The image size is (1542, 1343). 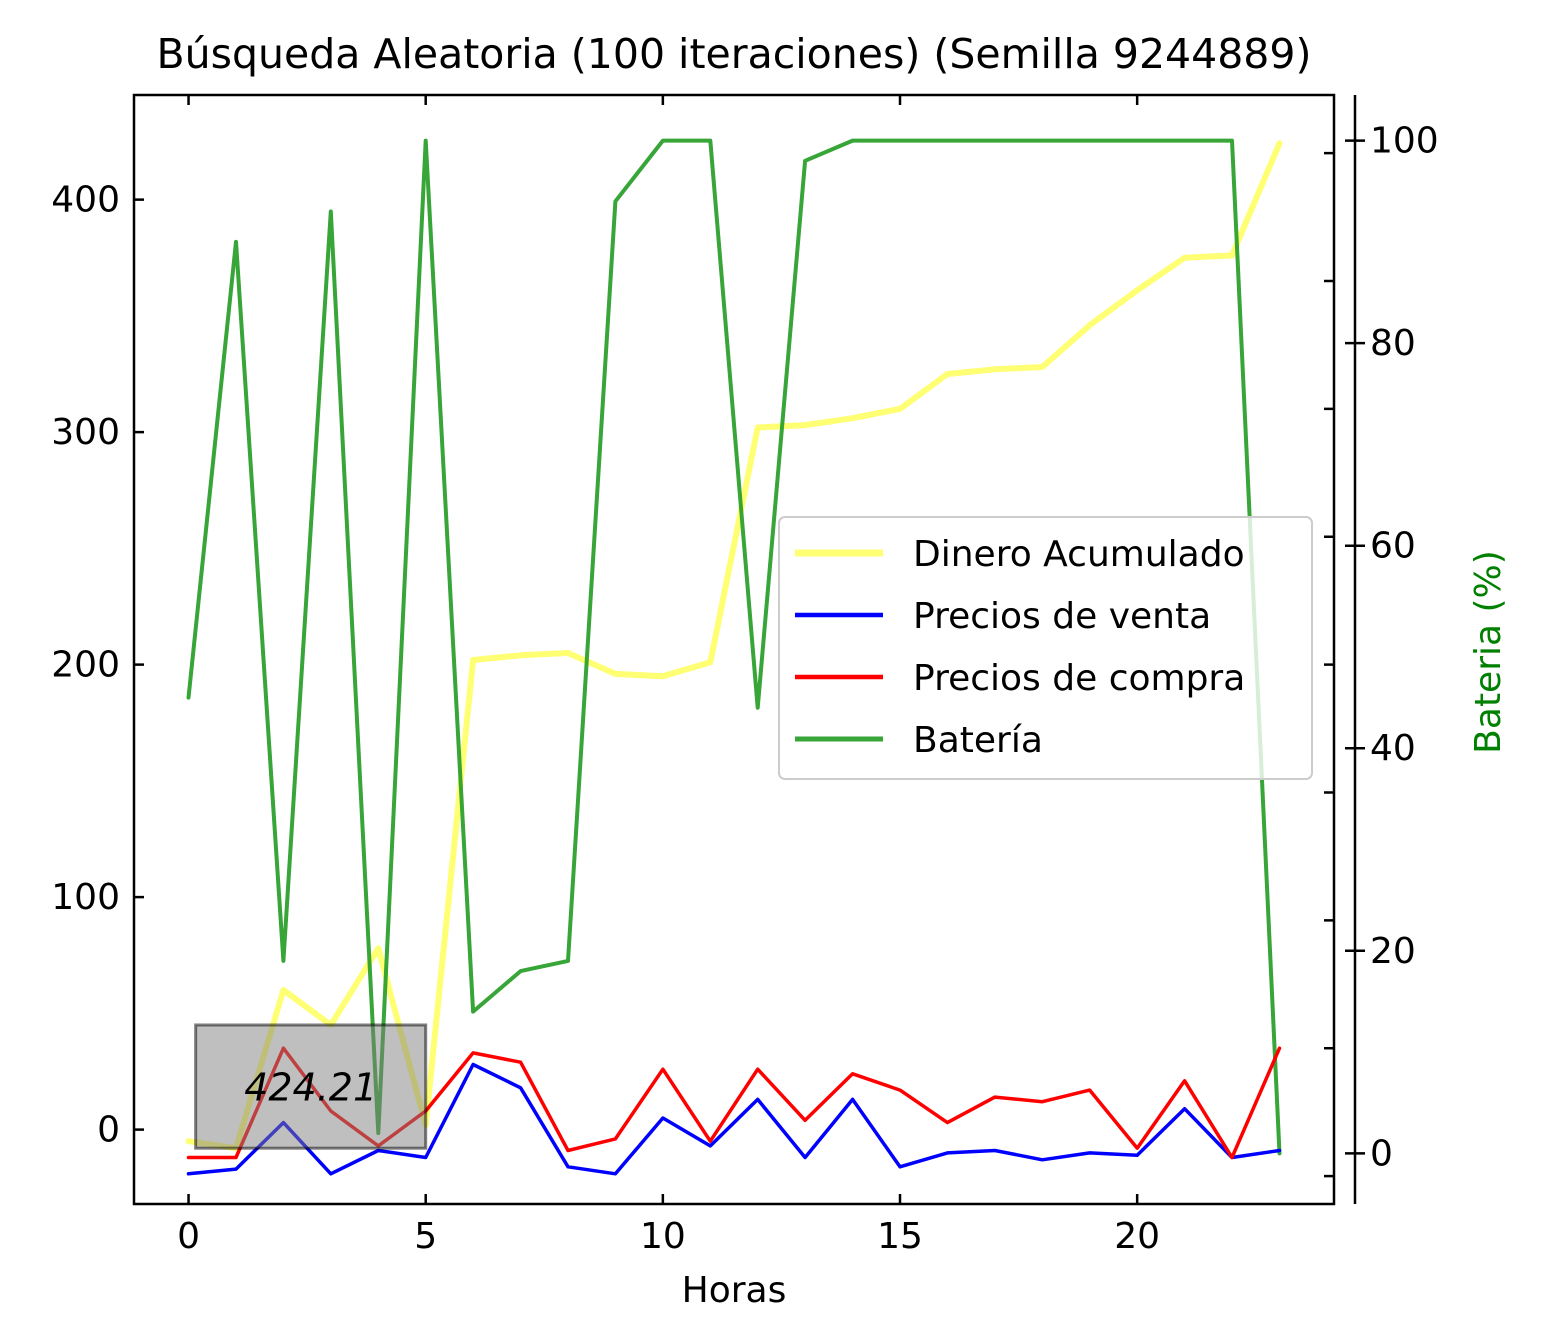 I want to click on y2-tick-label: 100, so click(x=1404, y=141).